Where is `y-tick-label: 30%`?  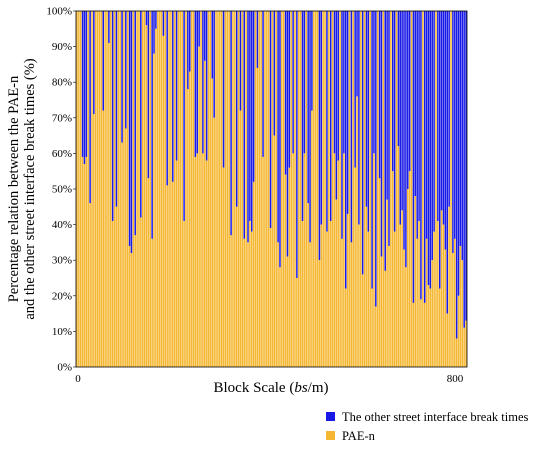 y-tick-label: 30% is located at coordinates (62, 261).